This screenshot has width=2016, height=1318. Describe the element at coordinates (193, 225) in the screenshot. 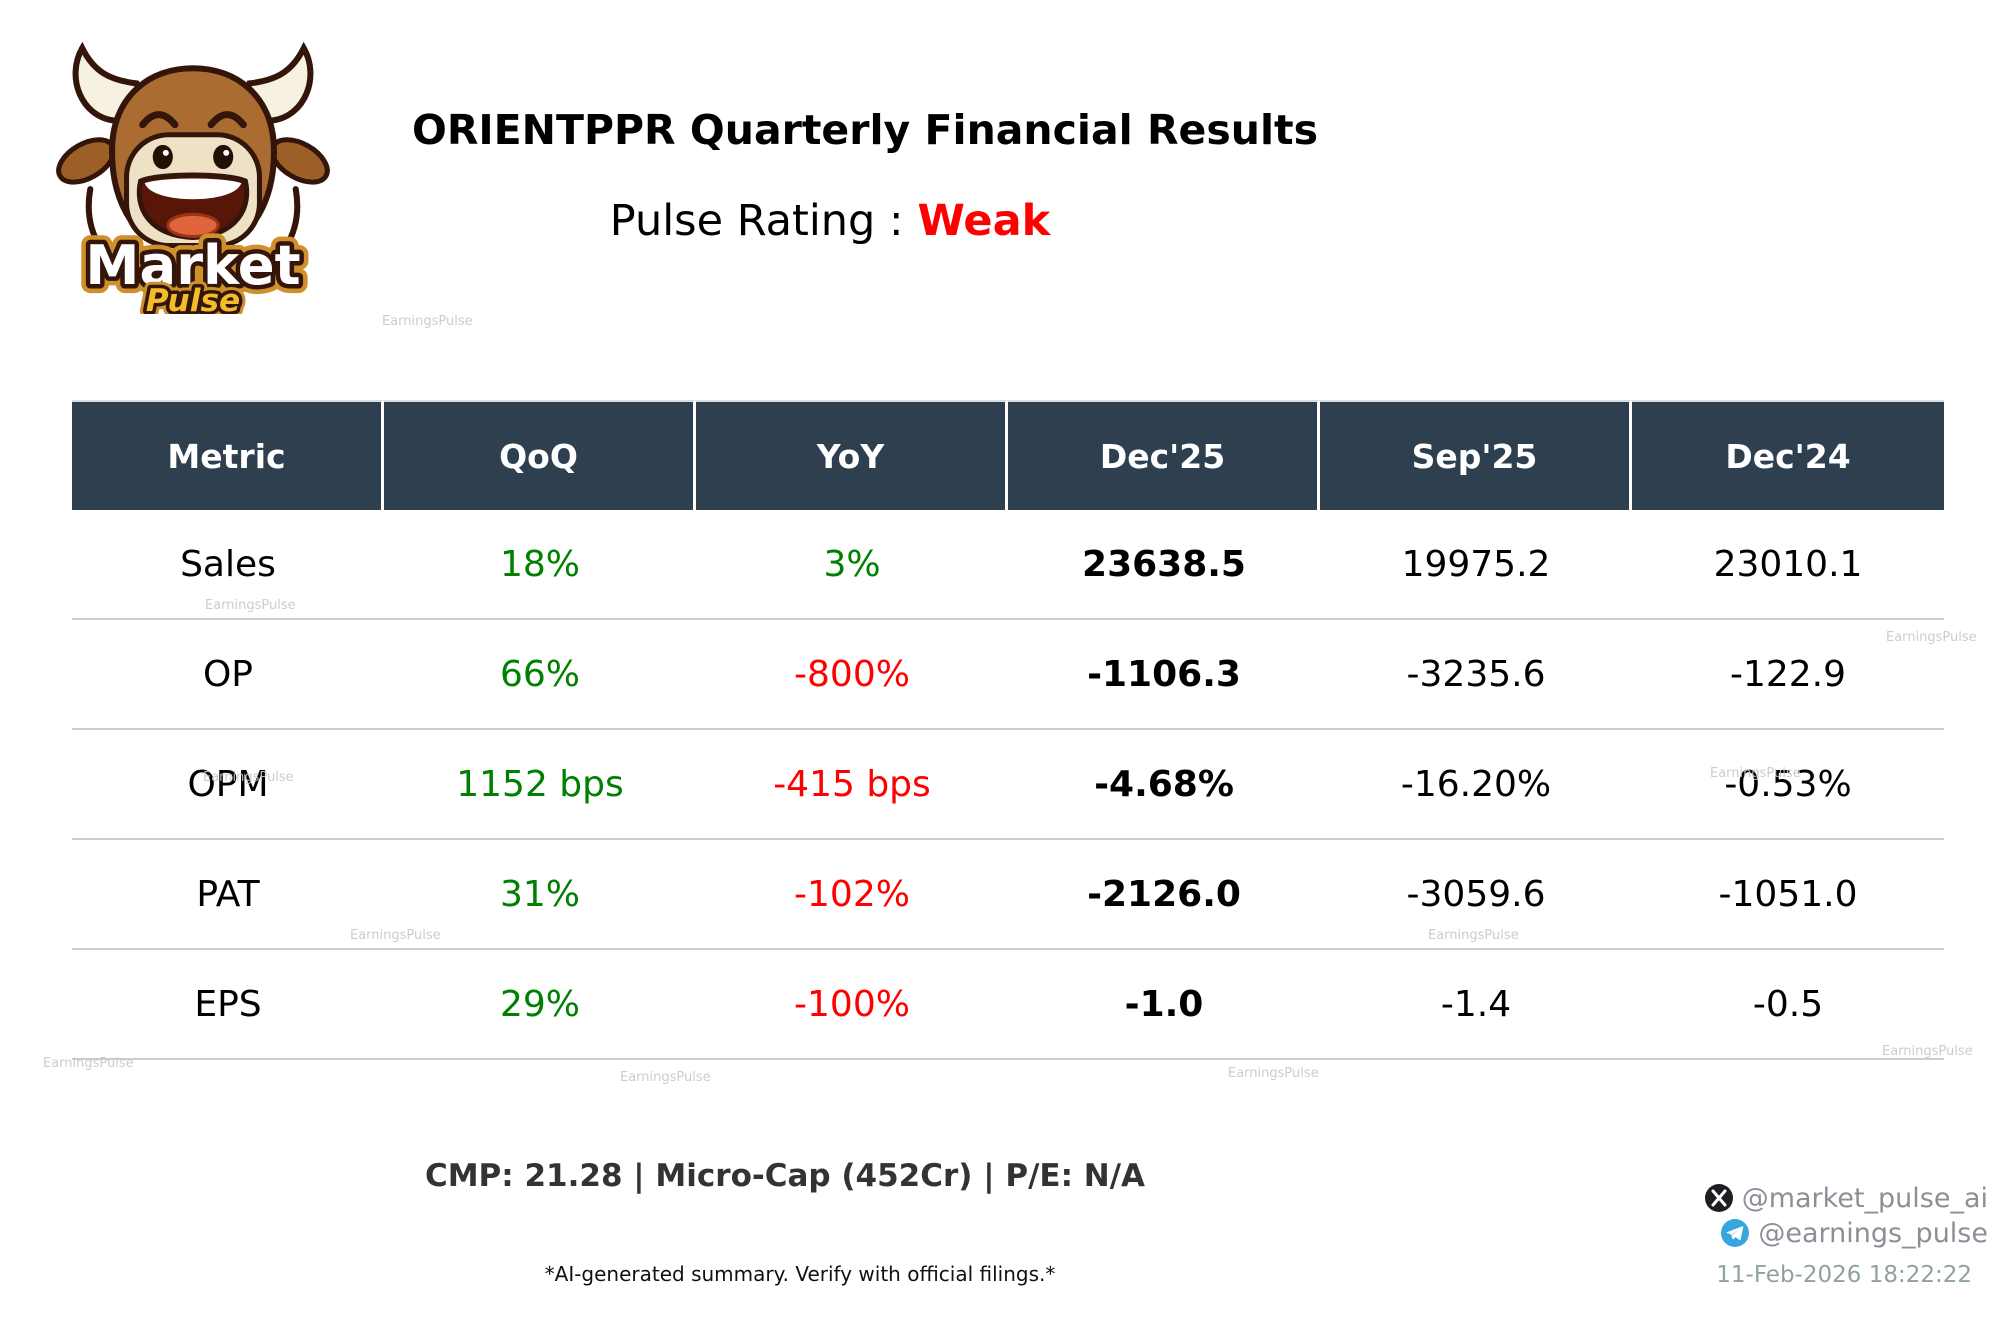

I see `bull-tongue` at that location.